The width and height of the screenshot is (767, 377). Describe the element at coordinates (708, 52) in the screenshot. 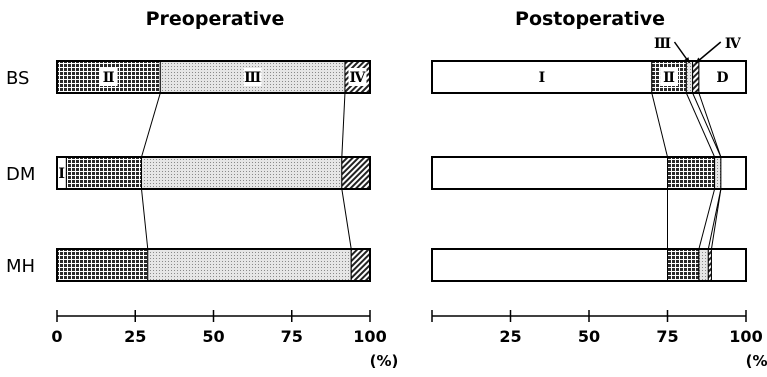

I see `callout-arrow` at that location.